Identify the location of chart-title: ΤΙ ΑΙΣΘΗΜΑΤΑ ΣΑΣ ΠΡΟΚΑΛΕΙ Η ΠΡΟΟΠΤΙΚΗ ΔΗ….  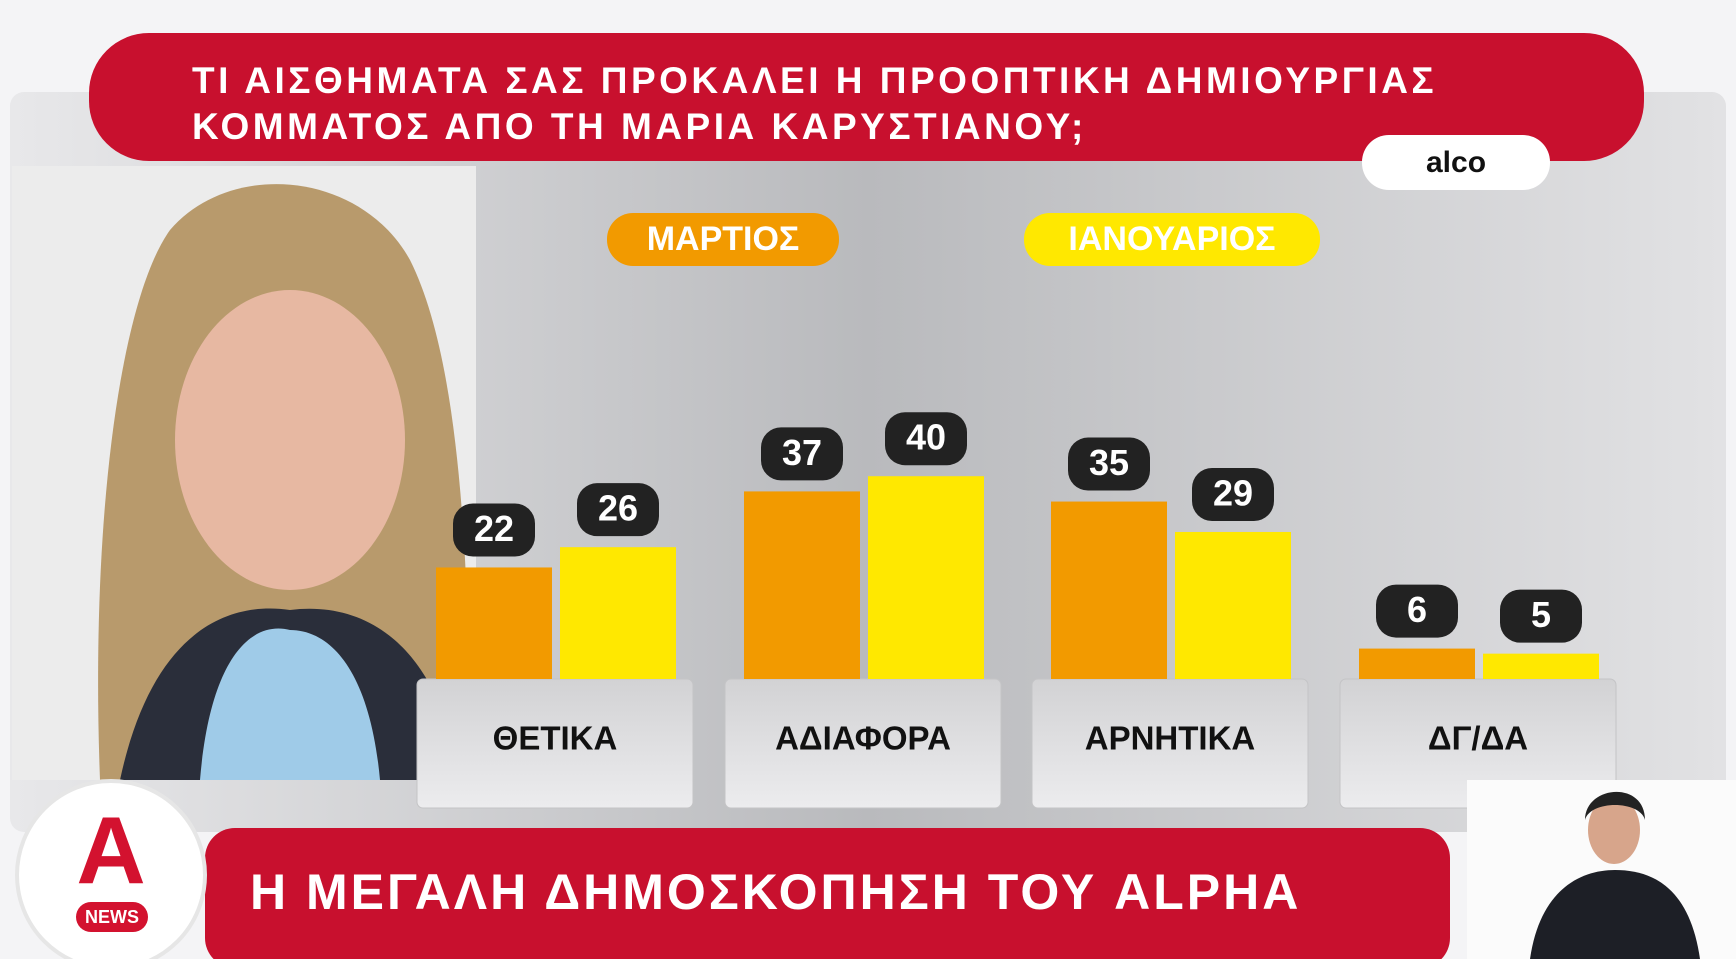
(815, 103).